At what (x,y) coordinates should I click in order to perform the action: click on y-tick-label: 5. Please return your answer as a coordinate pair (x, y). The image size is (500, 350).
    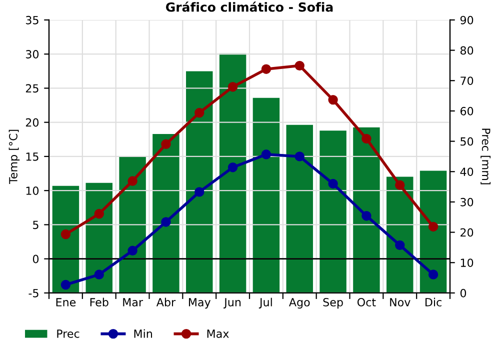
    Looking at the image, I should click on (35, 225).